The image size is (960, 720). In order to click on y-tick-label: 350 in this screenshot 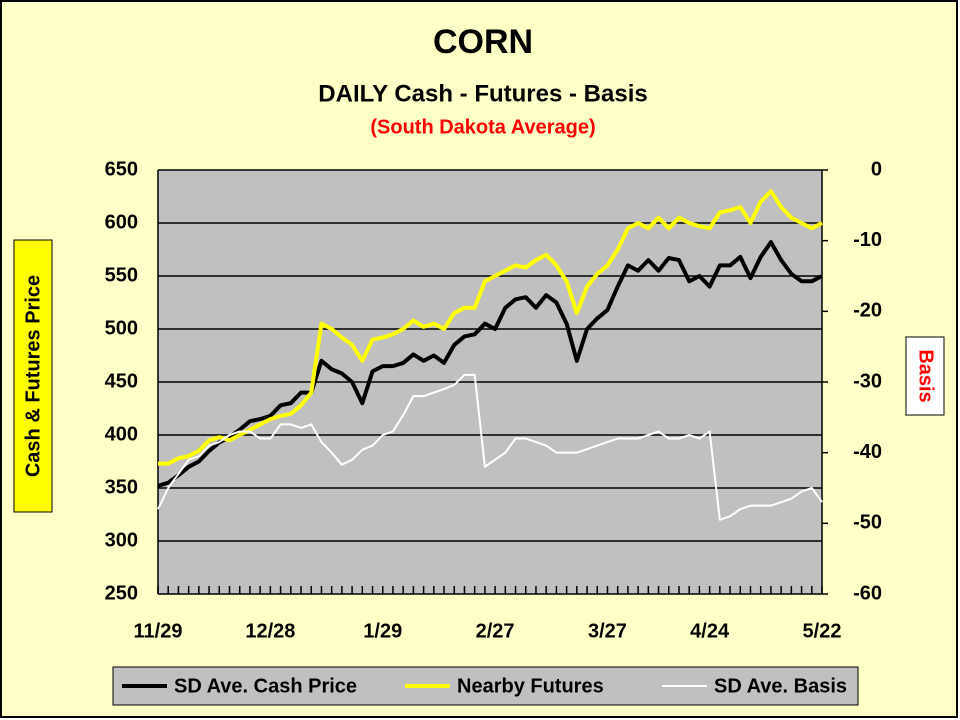, I will do `click(121, 487)`.